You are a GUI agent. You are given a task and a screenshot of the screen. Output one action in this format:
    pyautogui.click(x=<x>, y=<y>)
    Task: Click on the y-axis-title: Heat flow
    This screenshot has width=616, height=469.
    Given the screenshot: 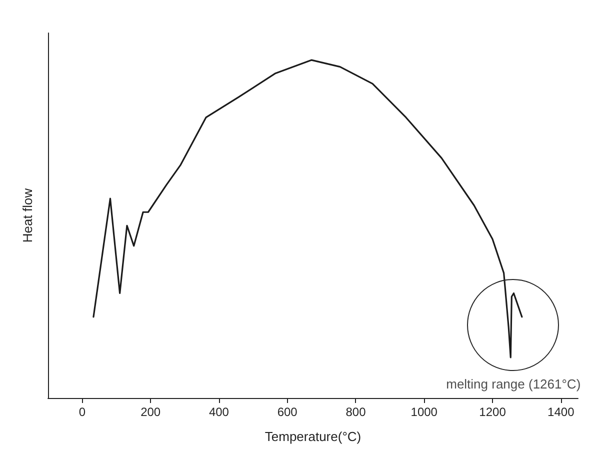 What is the action you would take?
    pyautogui.click(x=27, y=215)
    